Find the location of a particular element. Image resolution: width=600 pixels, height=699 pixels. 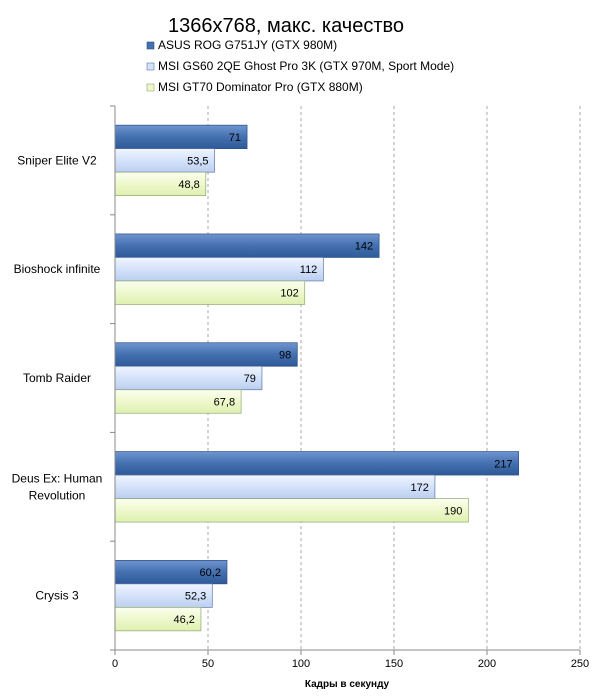

data-label: 102 is located at coordinates (289, 294).